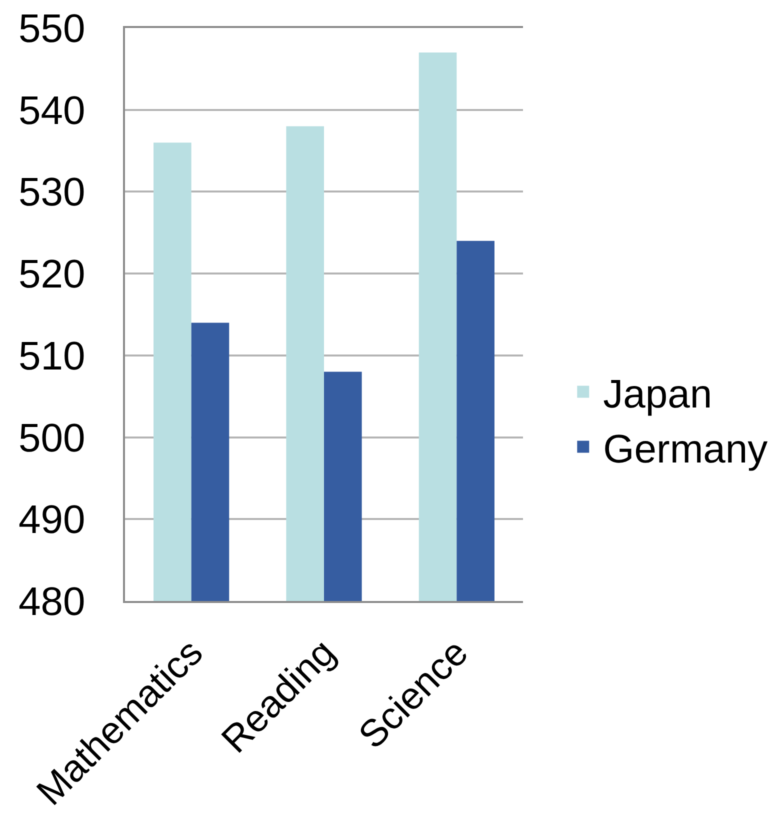 The width and height of the screenshot is (780, 822). I want to click on y-tick-label: 480, so click(52, 602).